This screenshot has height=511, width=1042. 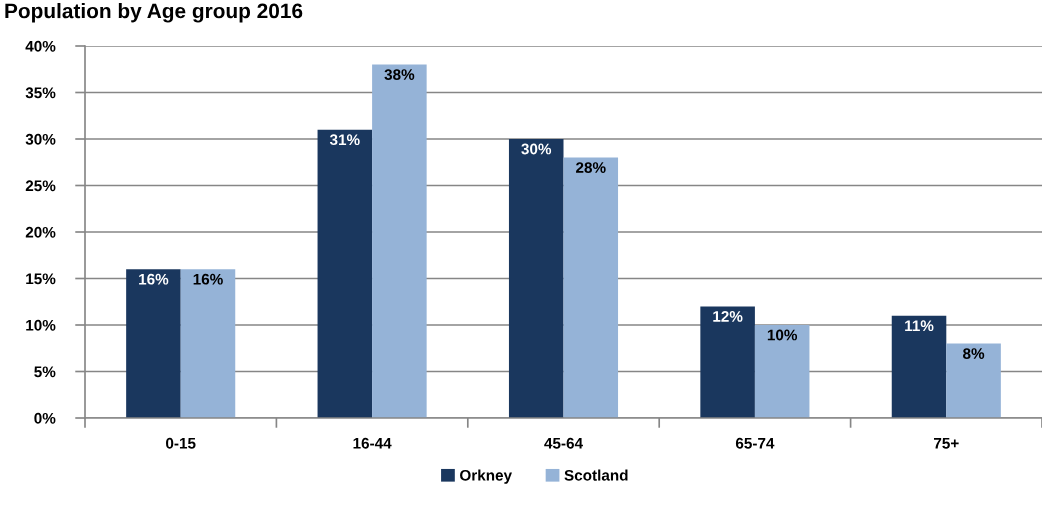 I want to click on legend-label: Orkney, so click(x=486, y=476).